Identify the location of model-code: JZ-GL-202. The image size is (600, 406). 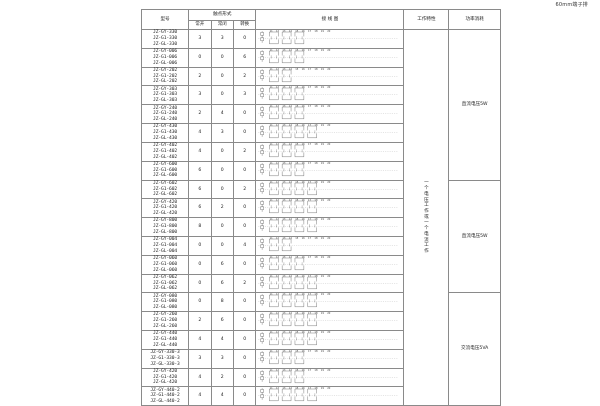
(165, 82).